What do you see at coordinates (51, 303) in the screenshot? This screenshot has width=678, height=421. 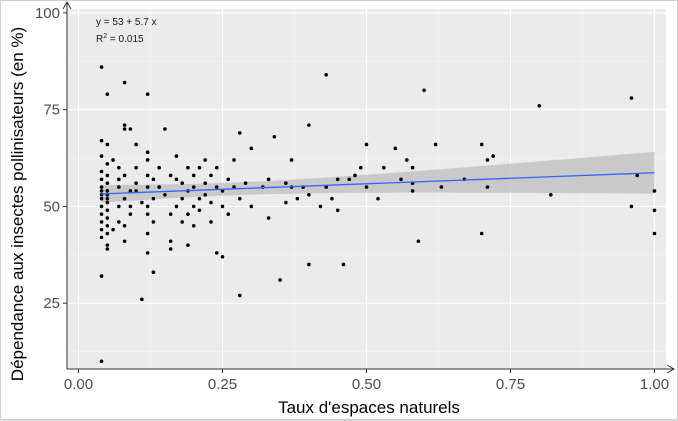 I see `y-tick-label: 25` at bounding box center [51, 303].